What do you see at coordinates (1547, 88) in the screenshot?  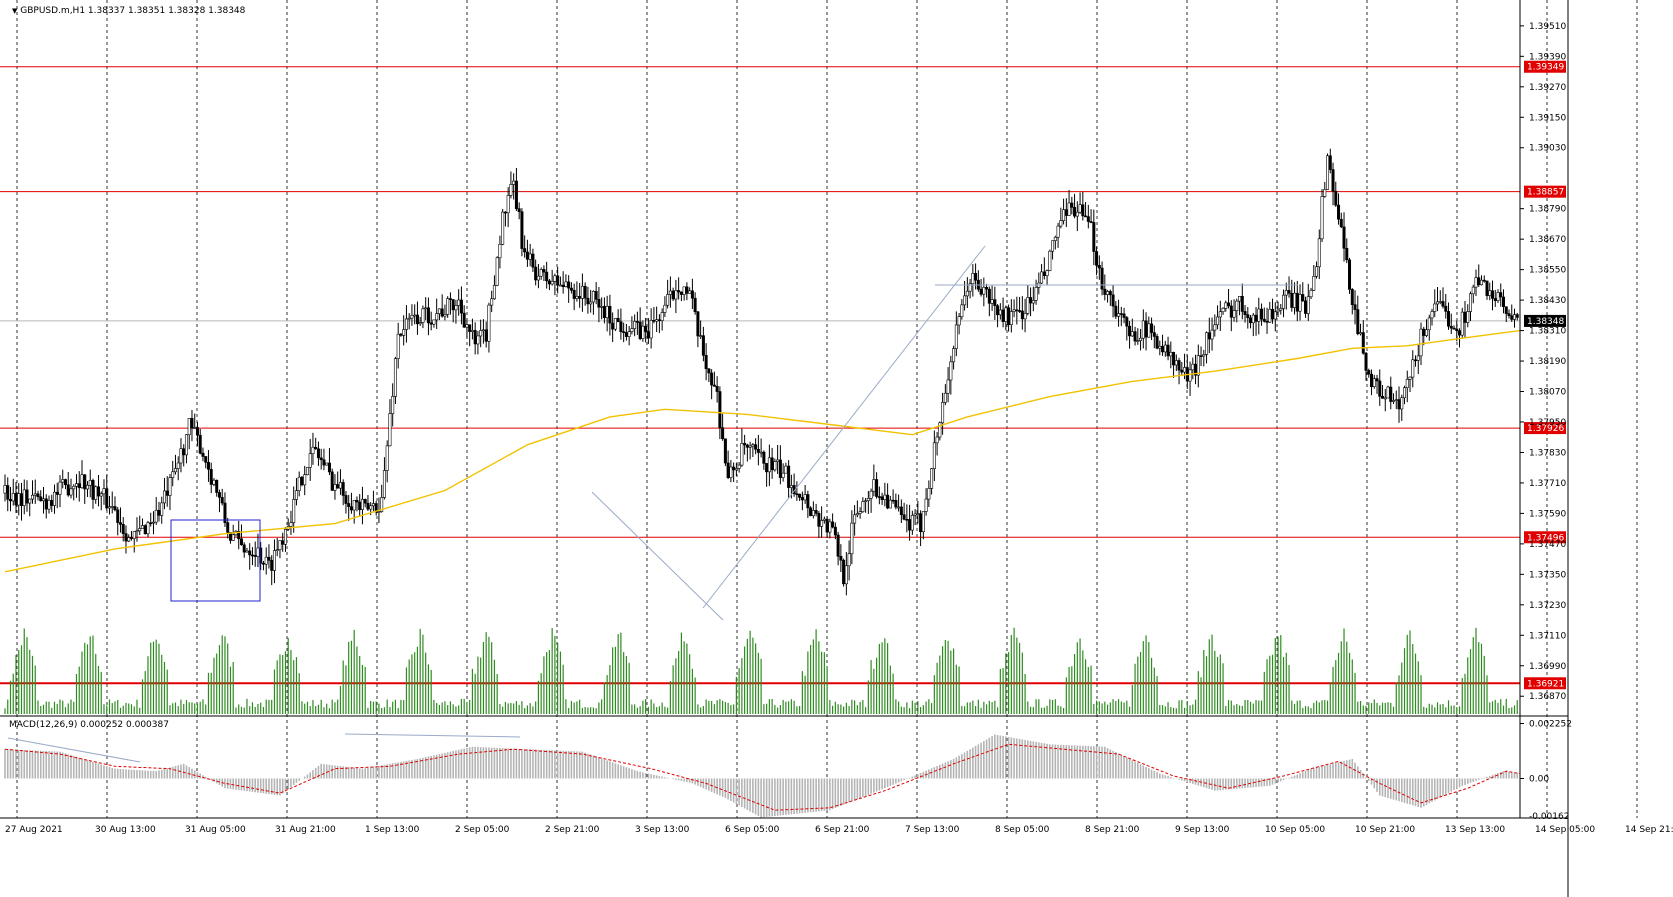 I see `y-tick-label: 1.39270` at bounding box center [1547, 88].